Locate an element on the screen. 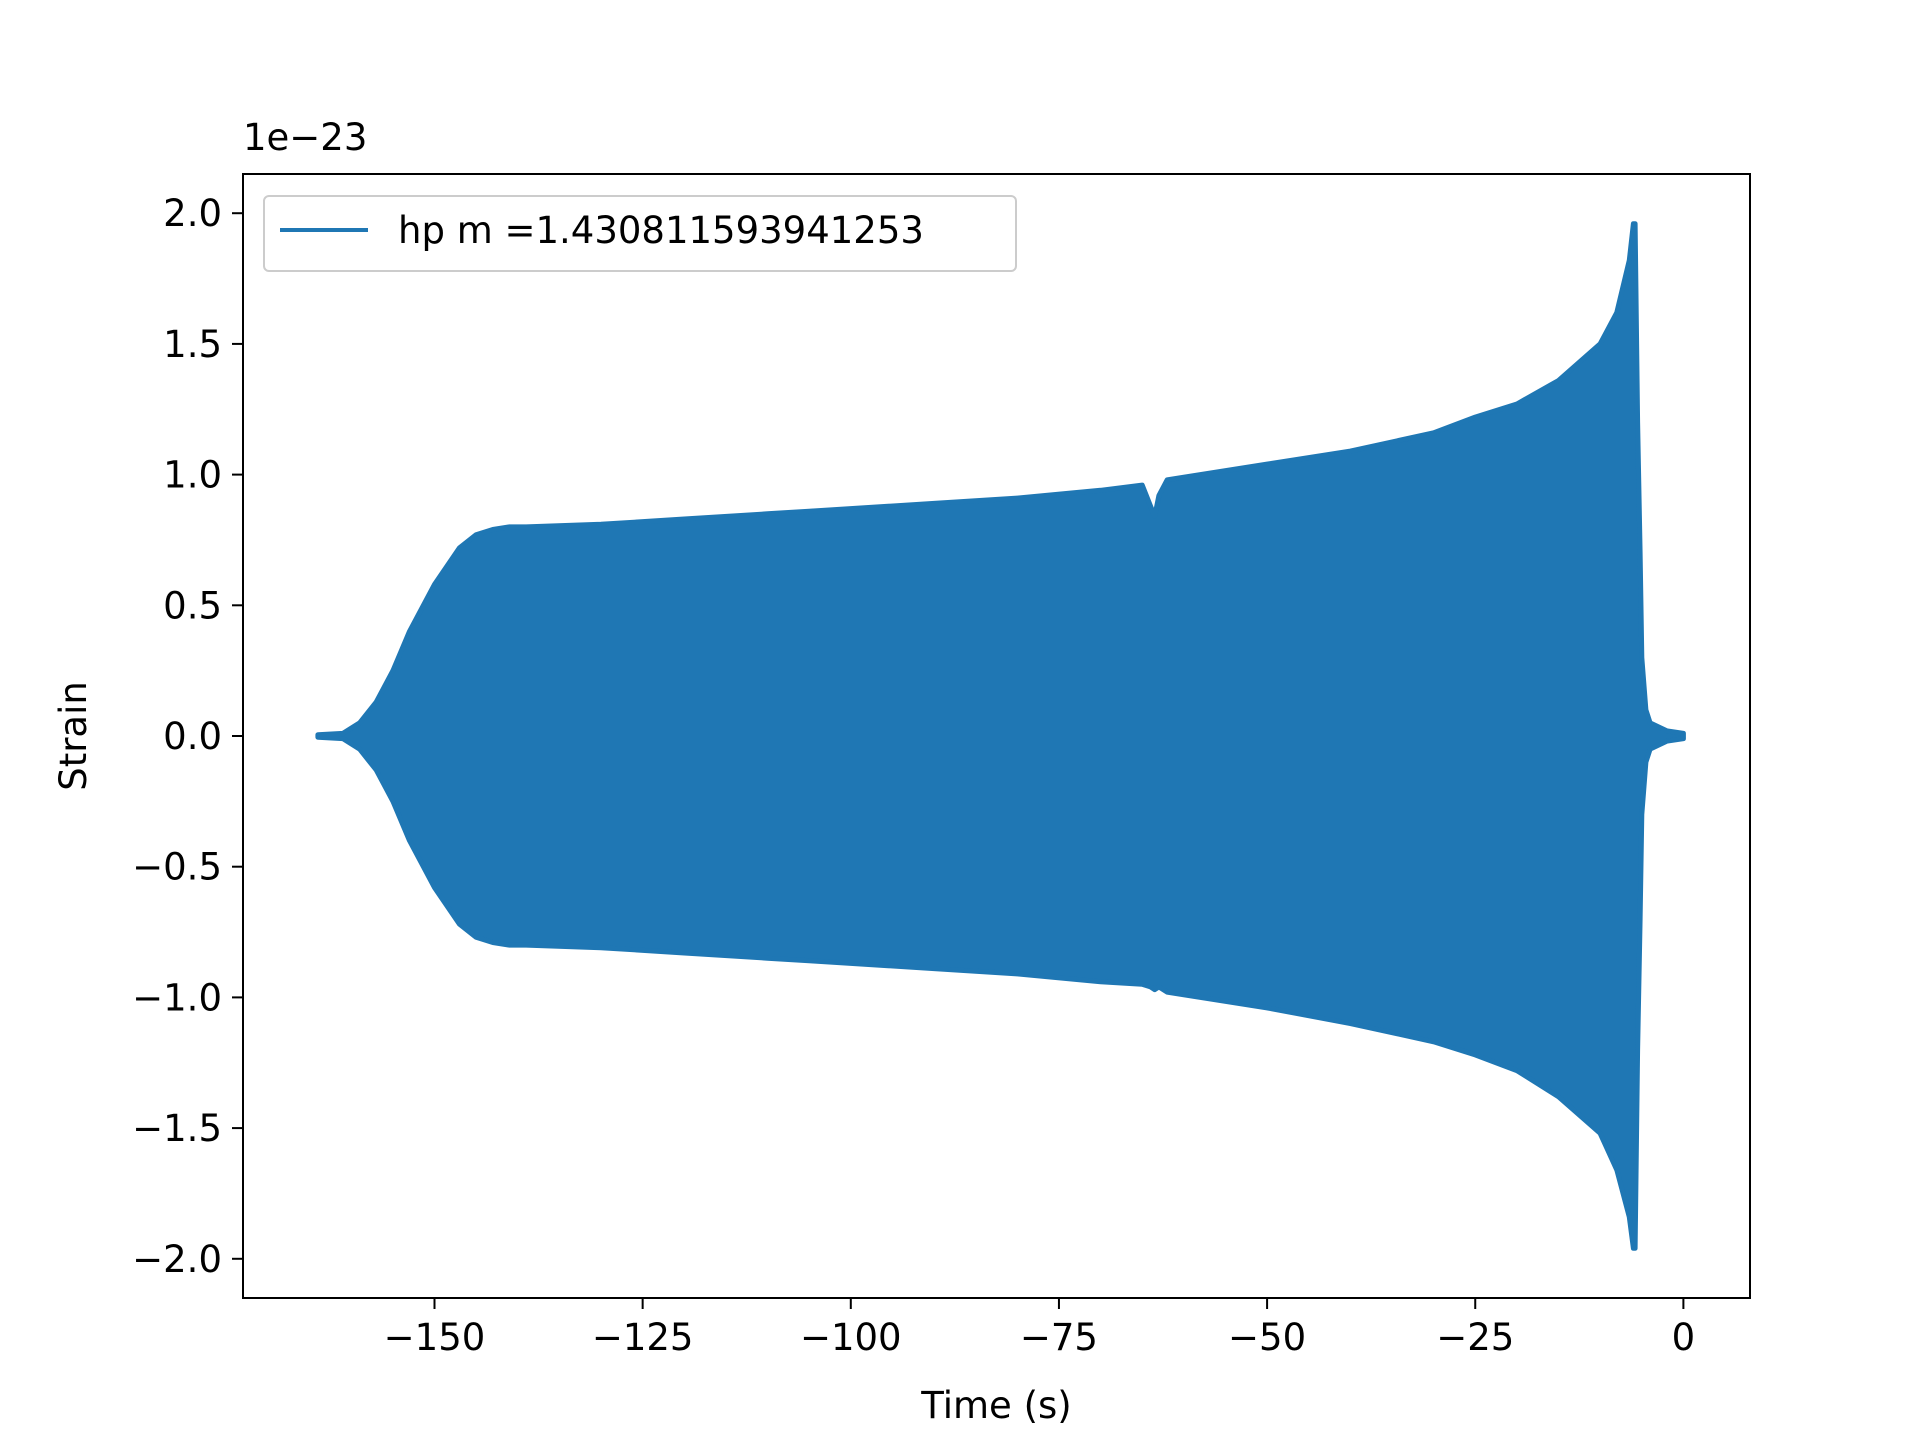 The height and width of the screenshot is (1440, 1920). y-axis-ticks: 2.0 1.5 1.0 0.5 0.0 −0.5 −1.0 −1.5 −2.0 is located at coordinates (187, 736).